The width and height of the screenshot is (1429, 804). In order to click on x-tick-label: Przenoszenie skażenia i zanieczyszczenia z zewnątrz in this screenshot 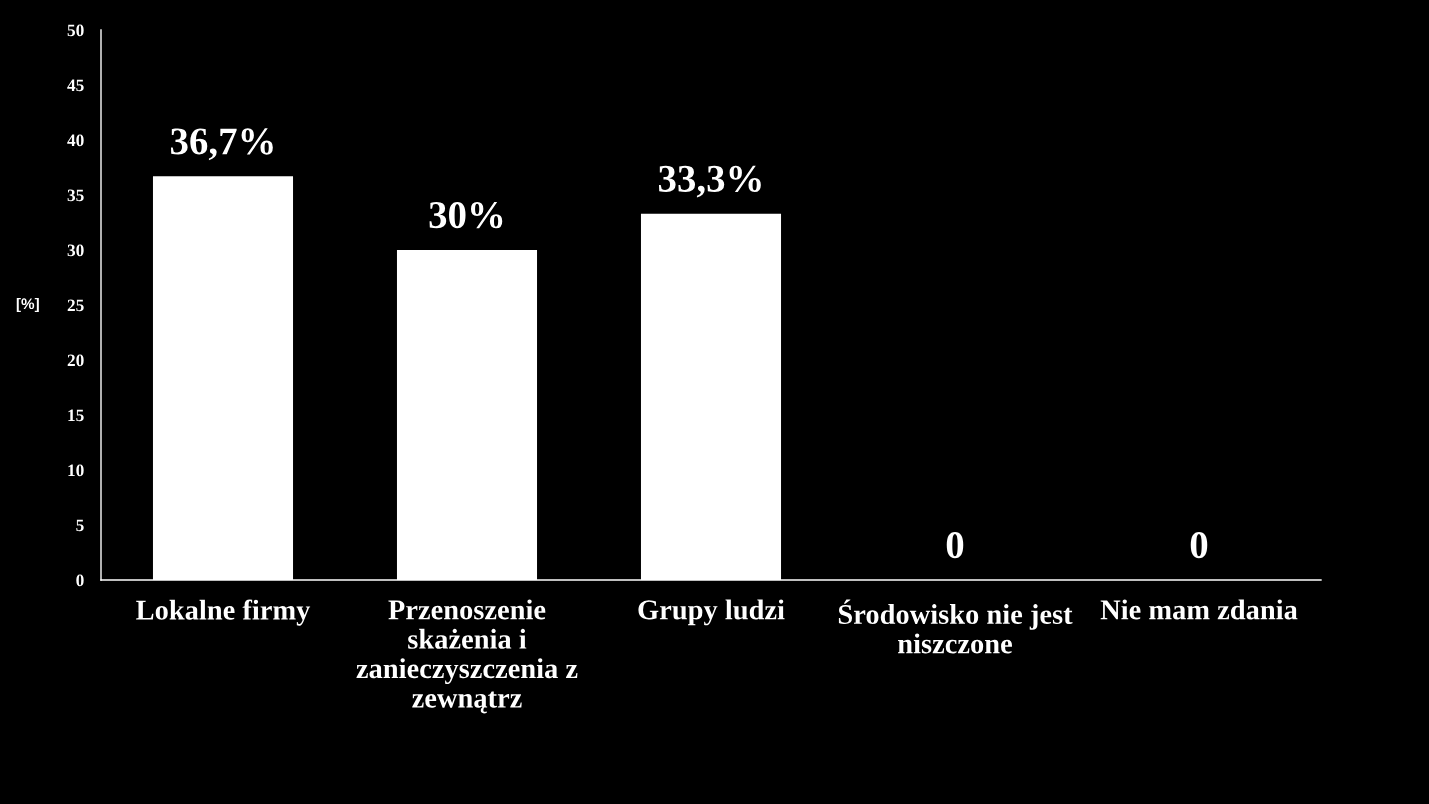, I will do `click(467, 656)`.